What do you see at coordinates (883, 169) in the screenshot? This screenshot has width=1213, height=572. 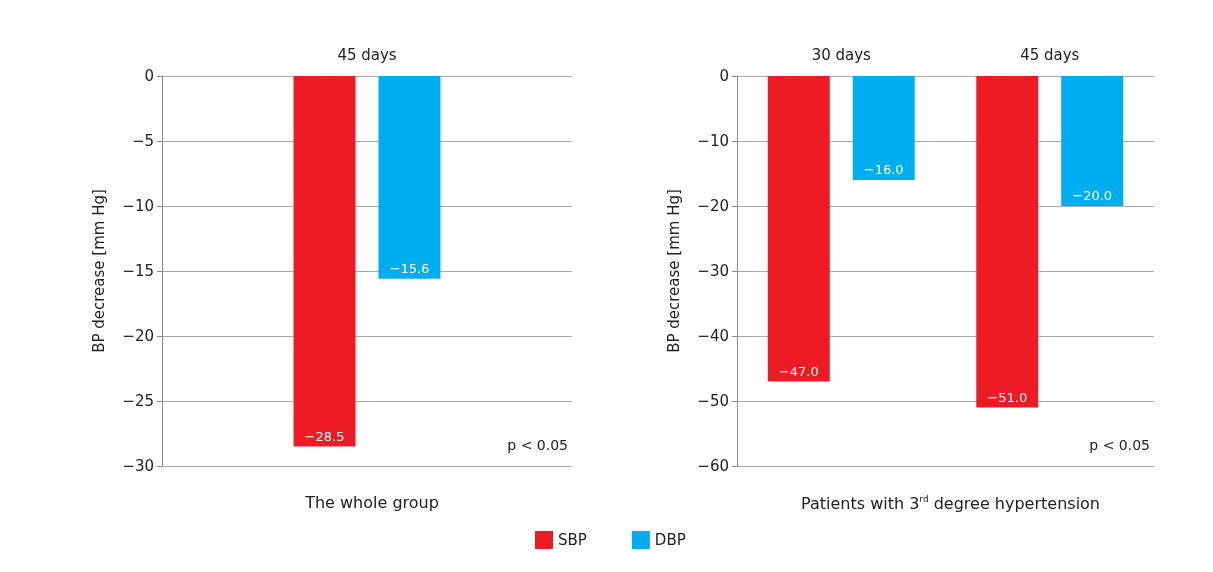 I see `data-label: −16.0` at bounding box center [883, 169].